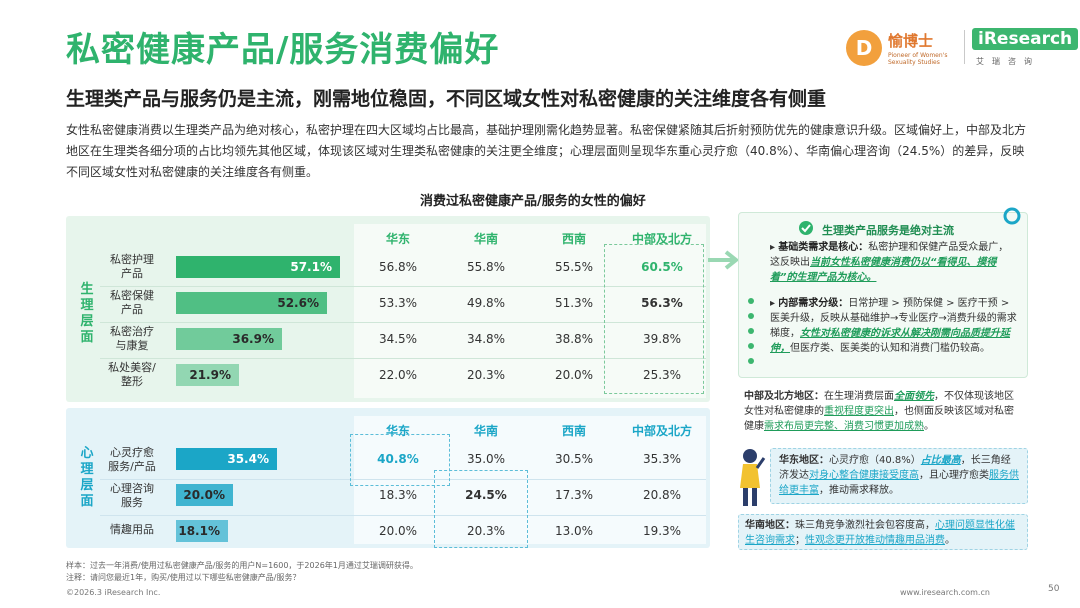 The width and height of the screenshot is (1080, 608). What do you see at coordinates (813, 303) in the screenshot?
I see `point-heading: 内部需求分级：` at bounding box center [813, 303].